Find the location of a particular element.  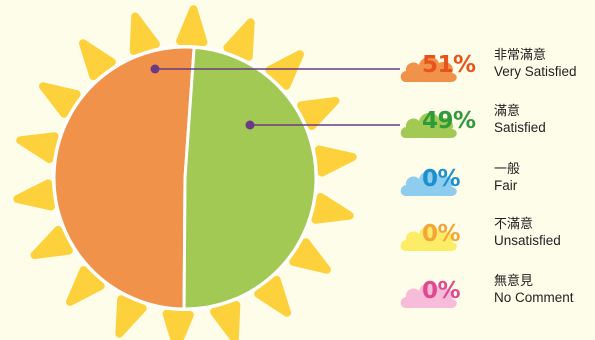

leader-lines is located at coordinates (275, 97).